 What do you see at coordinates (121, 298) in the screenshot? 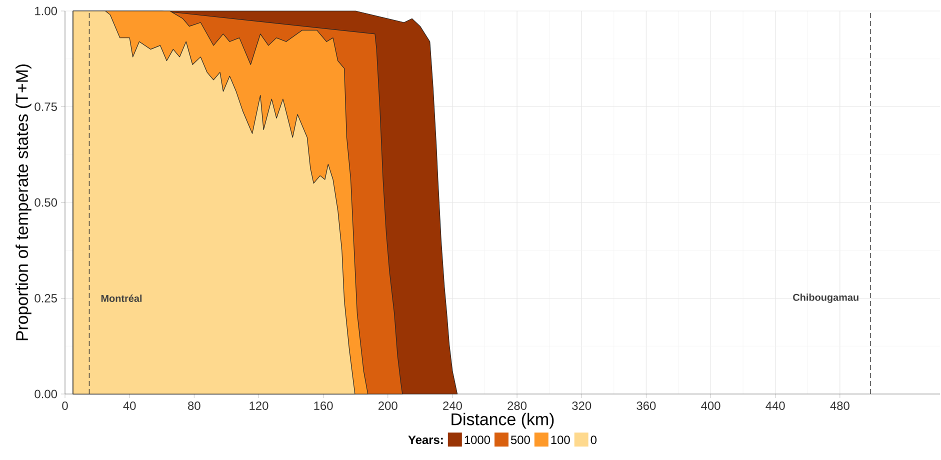
I see `ref-line-label: Montréal` at bounding box center [121, 298].